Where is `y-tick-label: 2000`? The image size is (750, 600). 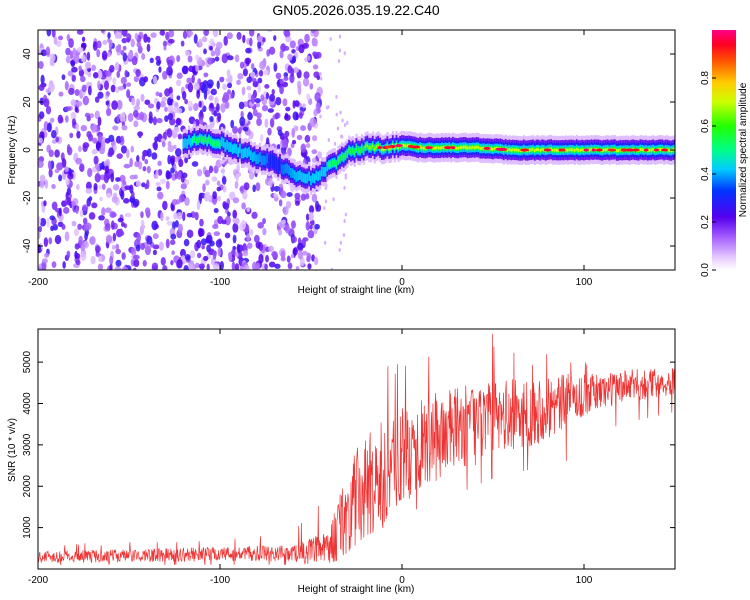
y-tick-label: 2000 is located at coordinates (27, 486).